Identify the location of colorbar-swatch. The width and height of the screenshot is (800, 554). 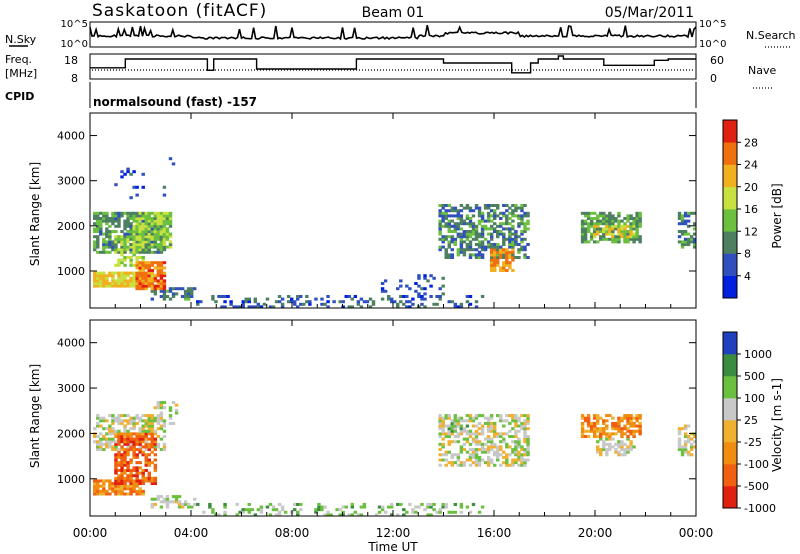
(730, 287).